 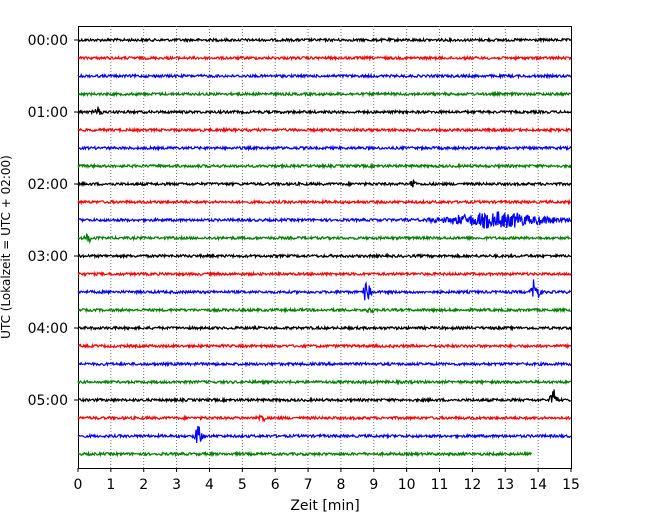 What do you see at coordinates (571, 485) in the screenshot?
I see `x-tick-label: 15` at bounding box center [571, 485].